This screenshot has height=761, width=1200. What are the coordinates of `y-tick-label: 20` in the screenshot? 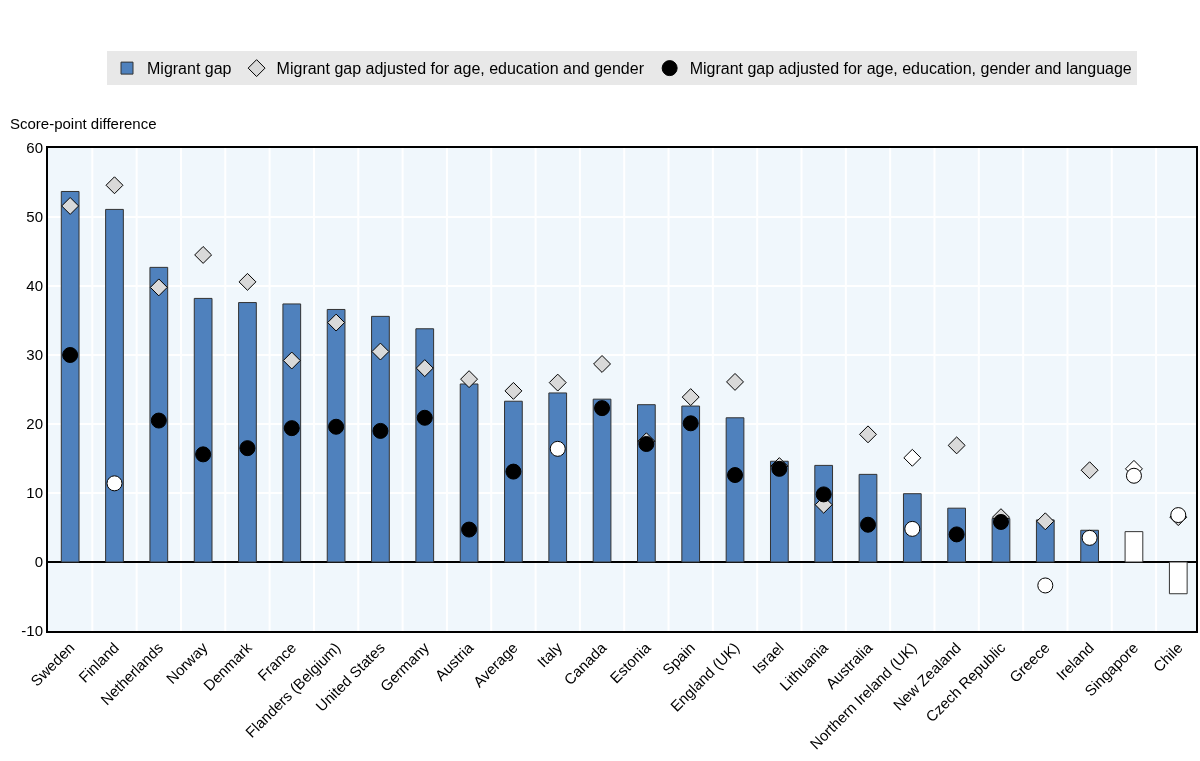 It's located at (34, 424).